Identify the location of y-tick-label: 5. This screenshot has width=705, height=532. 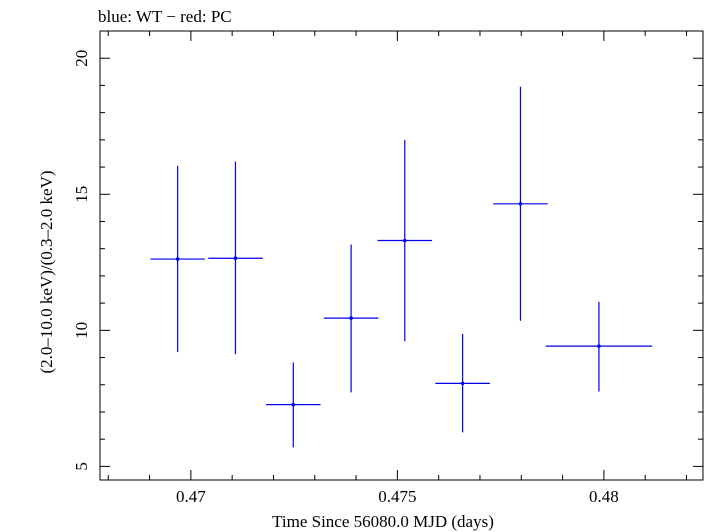
(81, 466).